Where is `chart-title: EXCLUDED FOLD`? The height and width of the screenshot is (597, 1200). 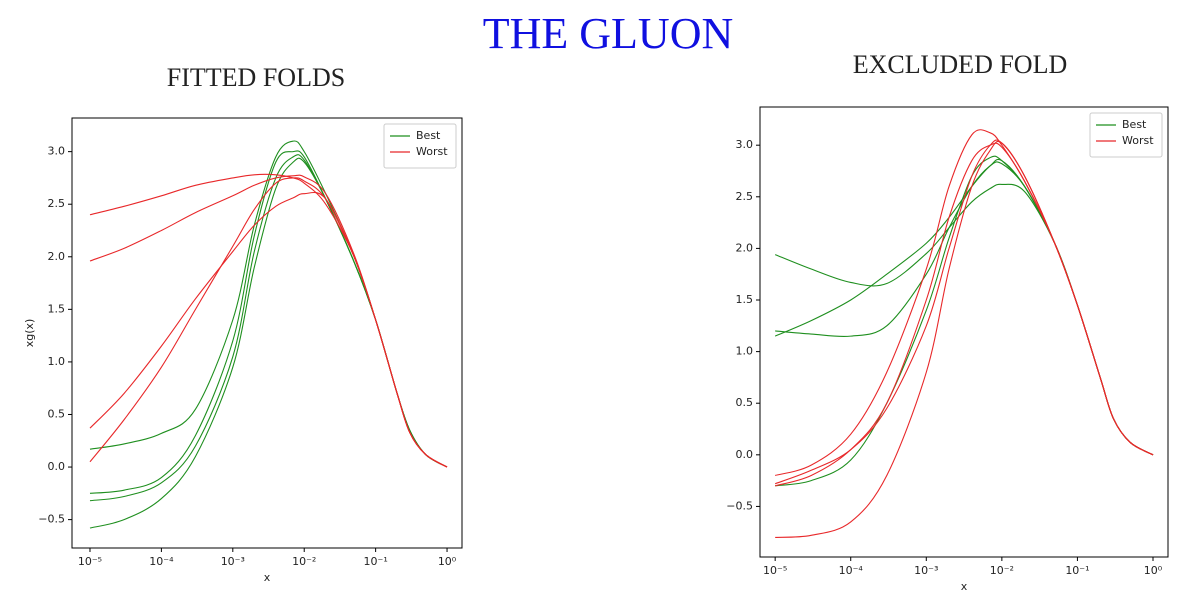 chart-title: EXCLUDED FOLD is located at coordinates (960, 64).